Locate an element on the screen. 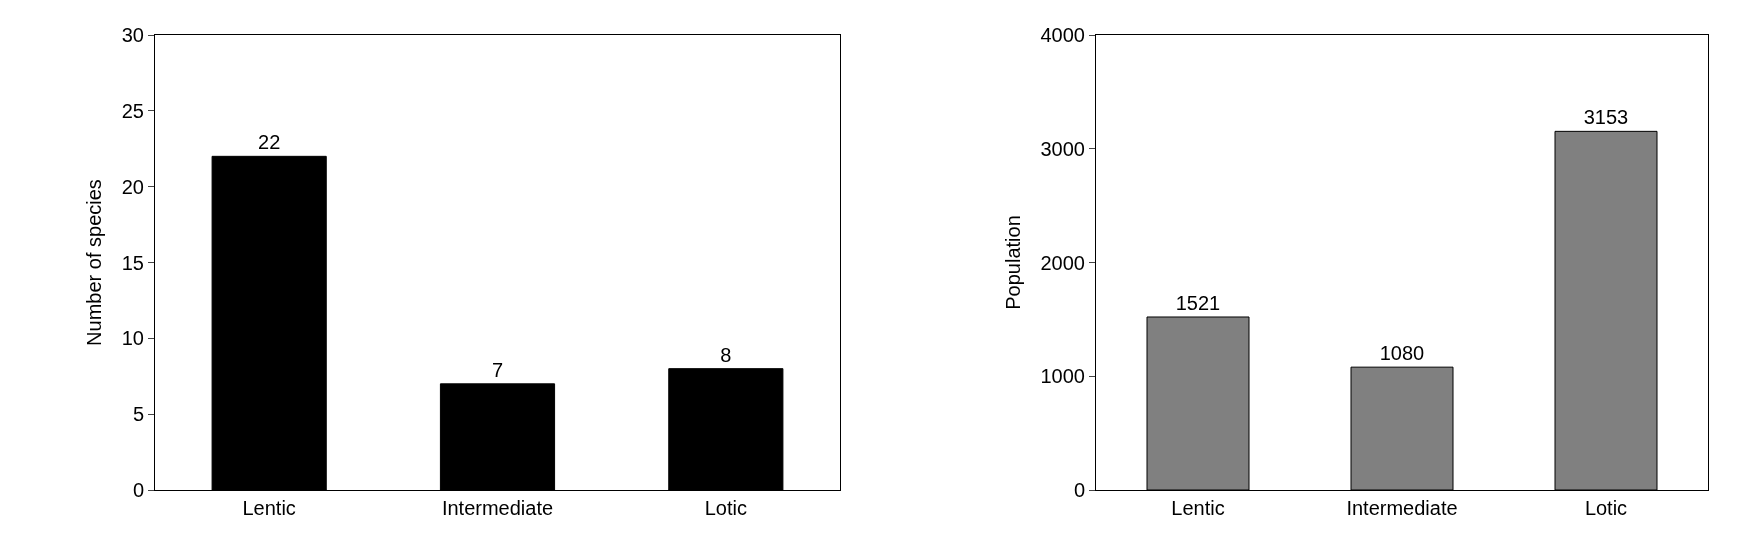 This screenshot has width=1739, height=559. y-axis-title: Population is located at coordinates (1013, 262).